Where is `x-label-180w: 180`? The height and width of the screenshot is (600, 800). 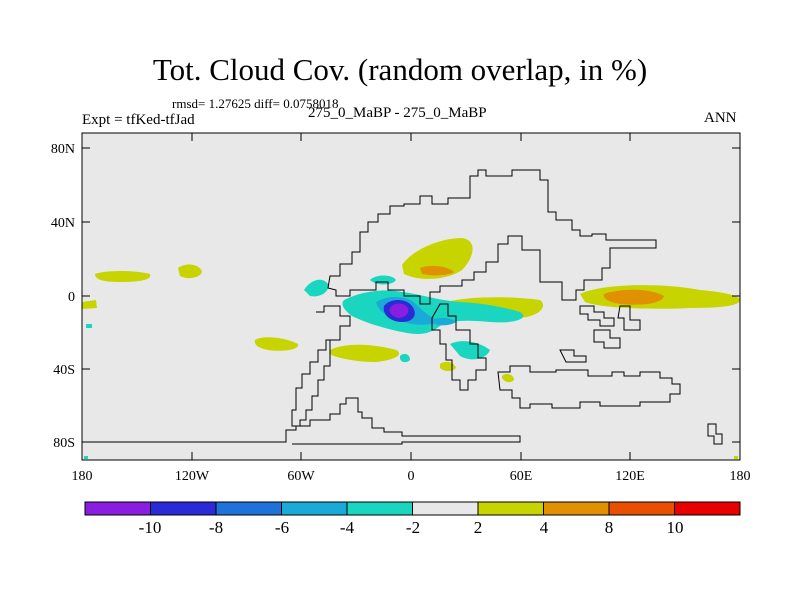 x-label-180w: 180 is located at coordinates (82, 476).